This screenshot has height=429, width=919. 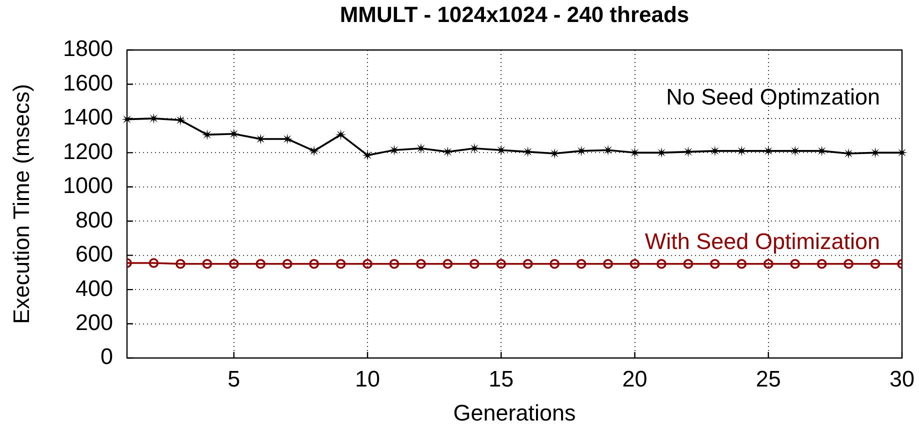 What do you see at coordinates (94, 219) in the screenshot?
I see `y-tick-label: 800` at bounding box center [94, 219].